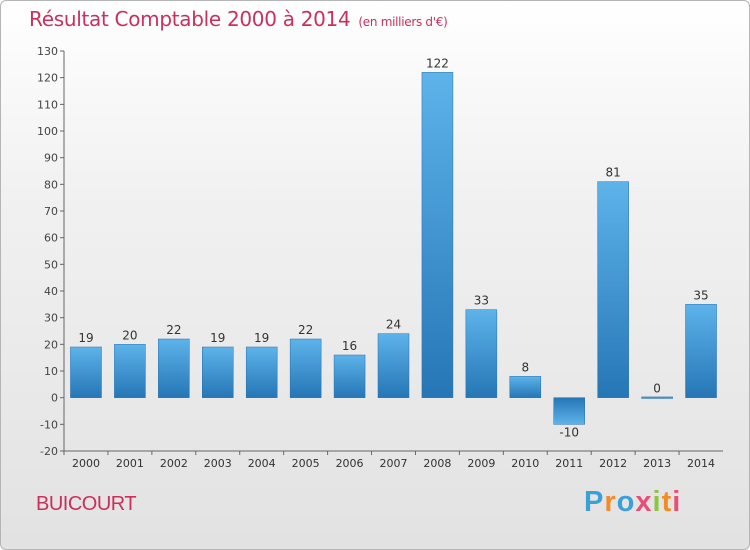  Describe the element at coordinates (349, 376) in the screenshot. I see `bar-2006` at that location.